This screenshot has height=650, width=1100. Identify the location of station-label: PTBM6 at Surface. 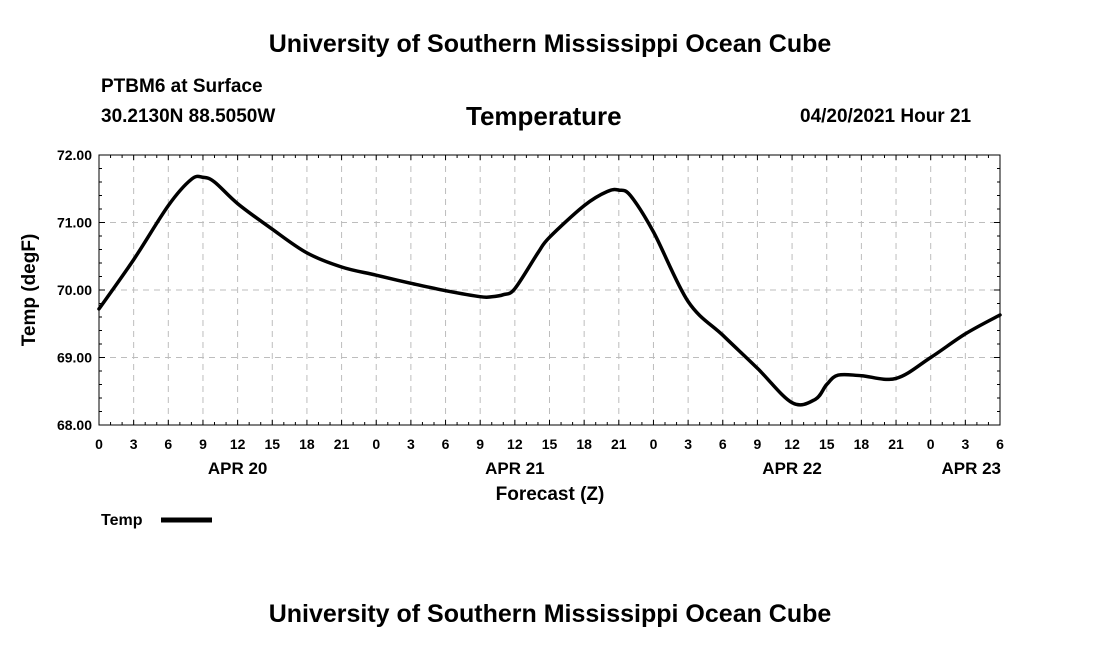
(182, 86).